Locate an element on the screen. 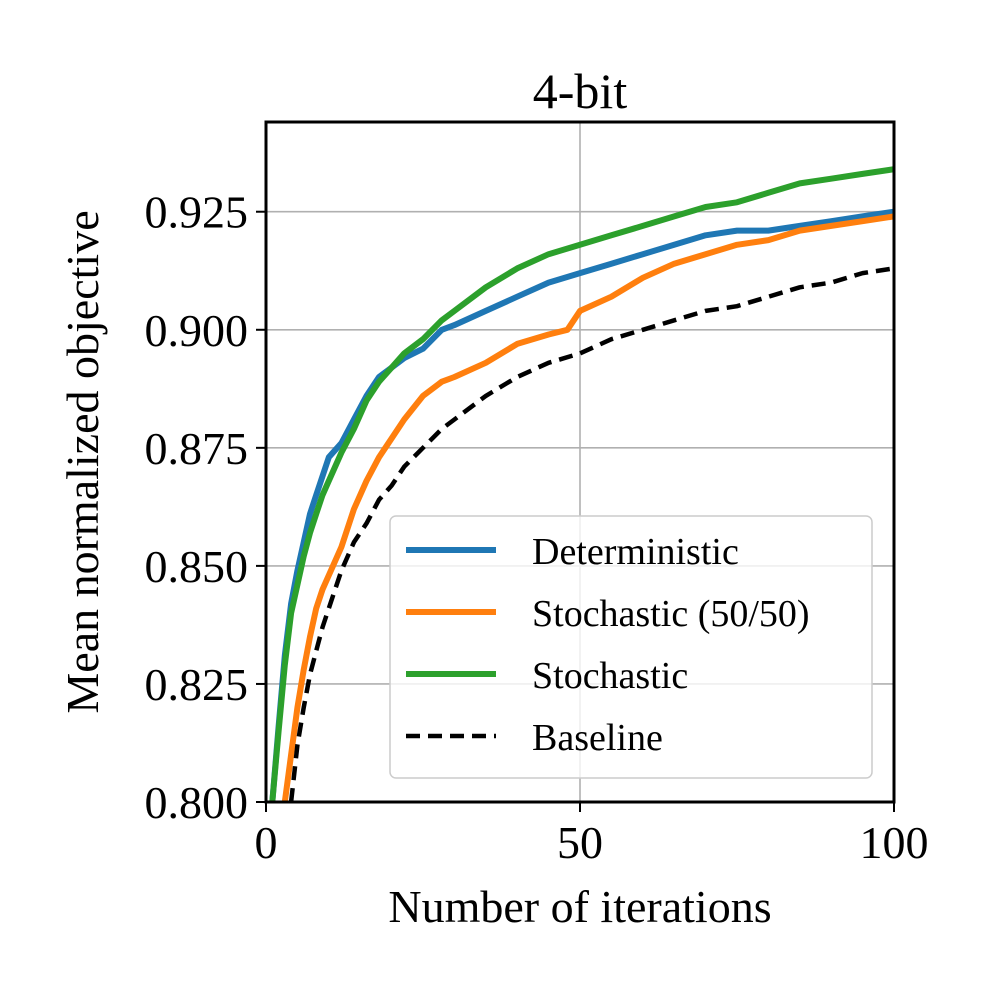 The image size is (996, 996). chart-title: 4-bit is located at coordinates (580, 91).